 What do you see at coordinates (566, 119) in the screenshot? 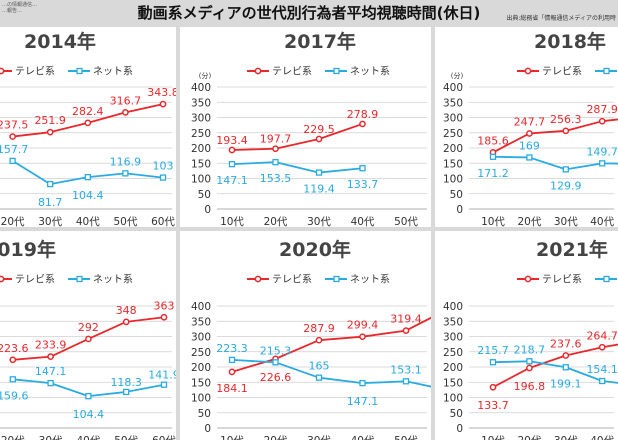
I see `data-label-tv: 256.3` at bounding box center [566, 119].